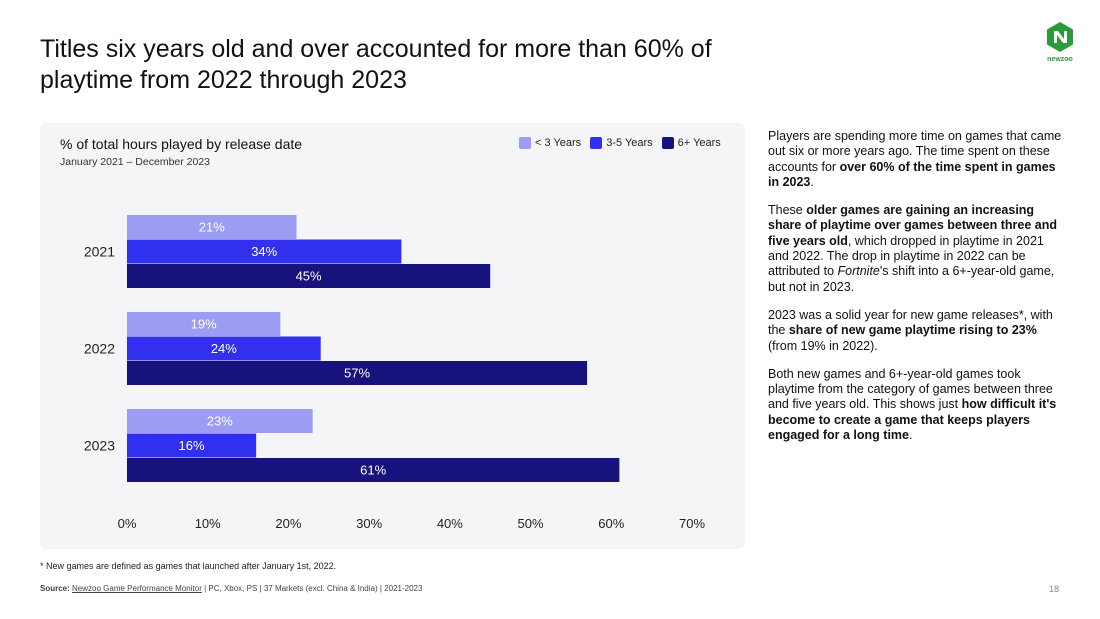 The height and width of the screenshot is (619, 1100). I want to click on x-tick-label: 60%, so click(611, 523).